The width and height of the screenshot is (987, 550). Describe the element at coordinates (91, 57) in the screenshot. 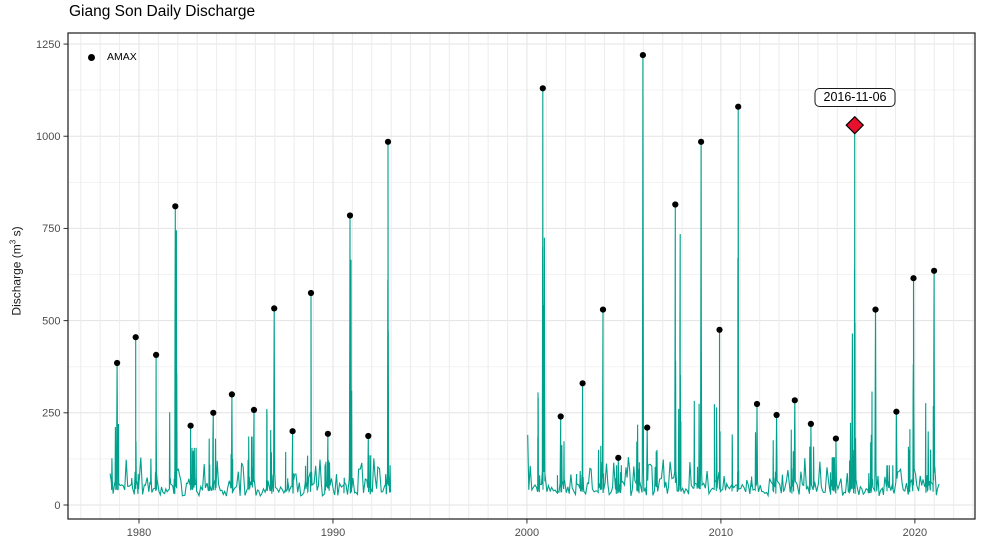

I see `amax-point-icon` at that location.